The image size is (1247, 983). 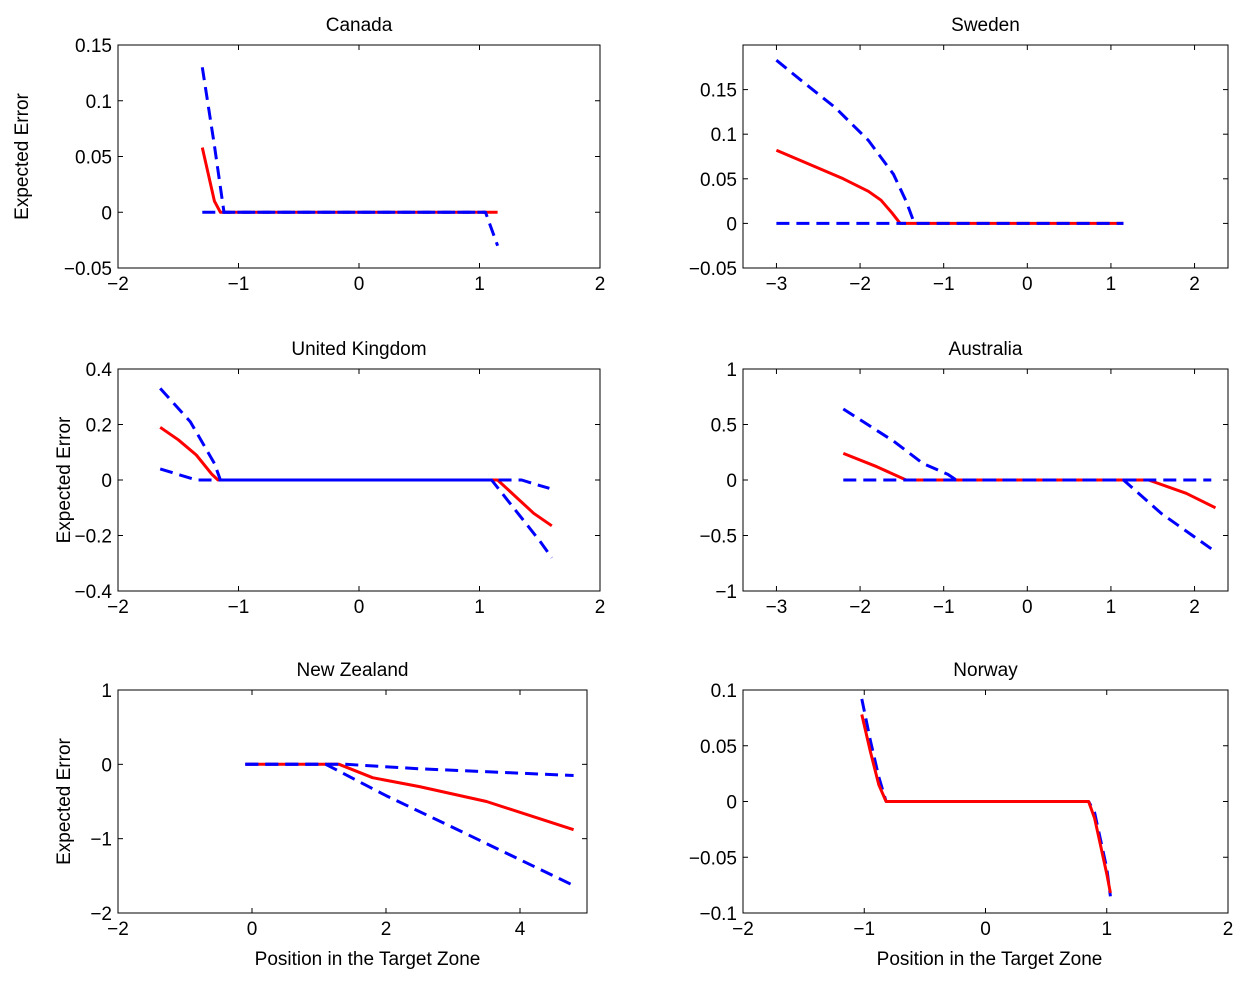 I want to click on subplot-2: −3 −2 −1 0 1 2 −0.05 0 0.05 0.1 0.15 Sweden, so click(x=959, y=155).